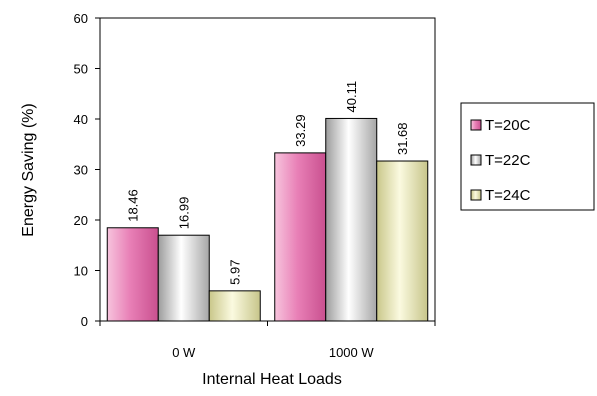 The image size is (597, 396). What do you see at coordinates (81, 119) in the screenshot?
I see `y-tick-label: 40` at bounding box center [81, 119].